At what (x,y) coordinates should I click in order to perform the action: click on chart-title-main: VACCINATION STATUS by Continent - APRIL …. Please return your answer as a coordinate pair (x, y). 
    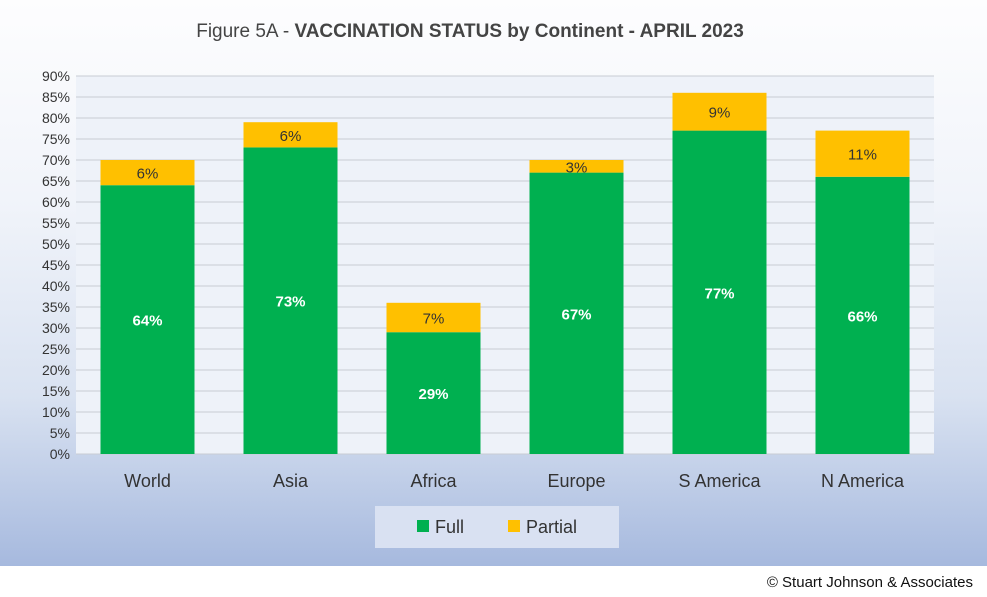
    Looking at the image, I should click on (518, 31).